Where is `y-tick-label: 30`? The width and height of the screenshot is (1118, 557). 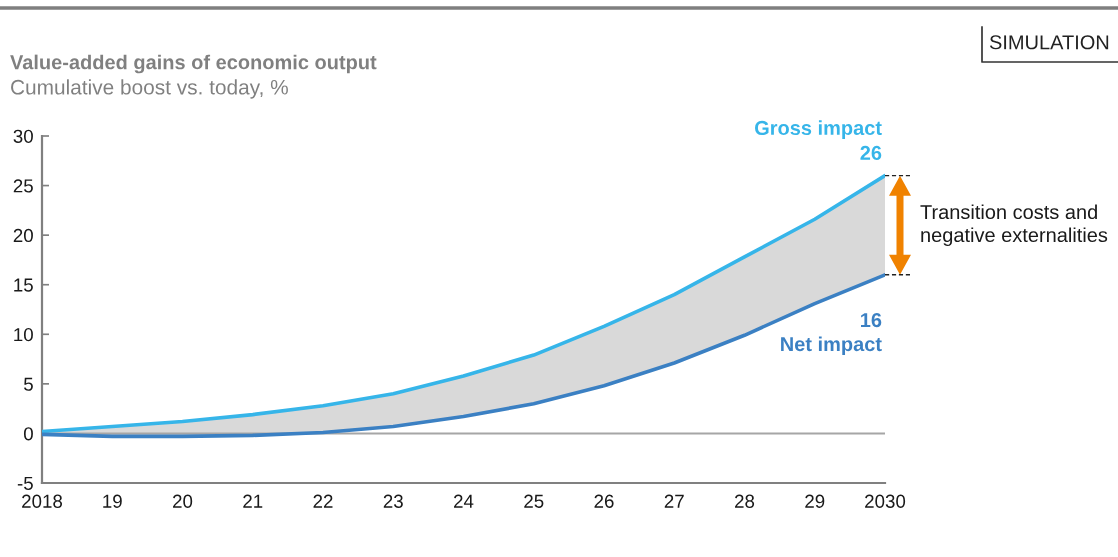 y-tick-label: 30 is located at coordinates (23, 136).